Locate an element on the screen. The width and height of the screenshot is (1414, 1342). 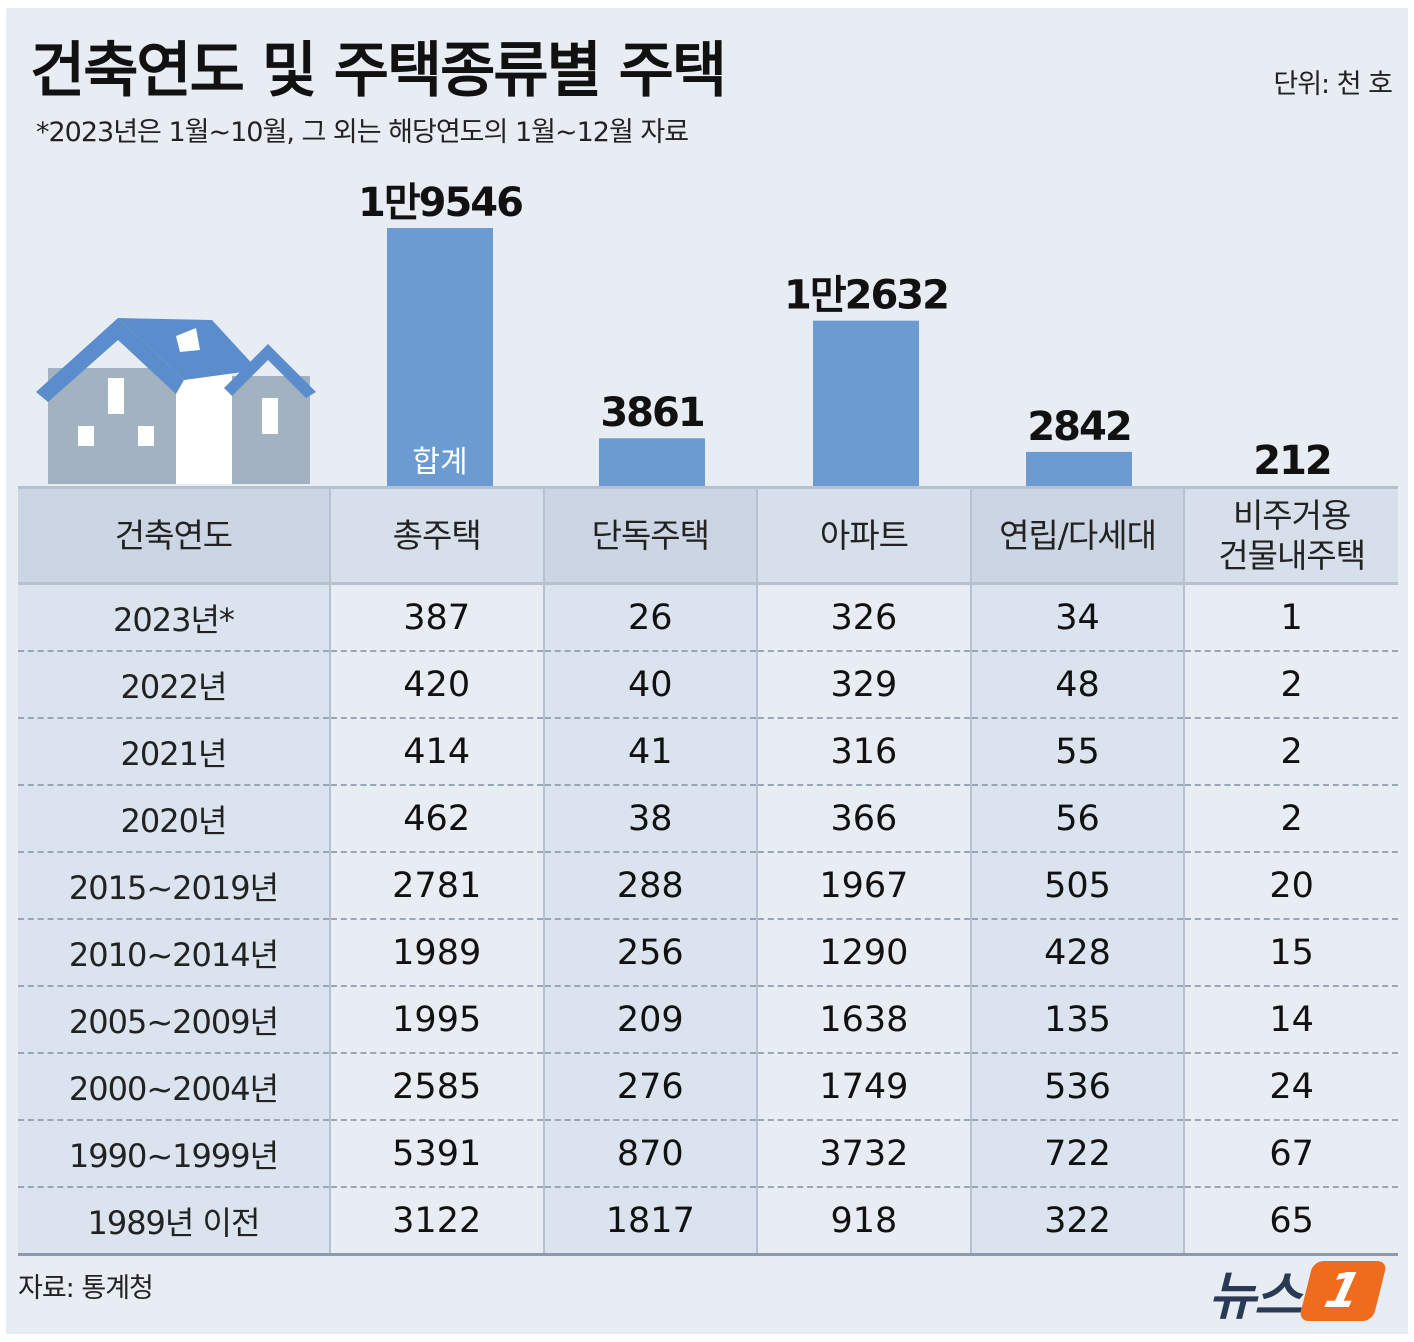
table-cell: 276 is located at coordinates (651, 1087).